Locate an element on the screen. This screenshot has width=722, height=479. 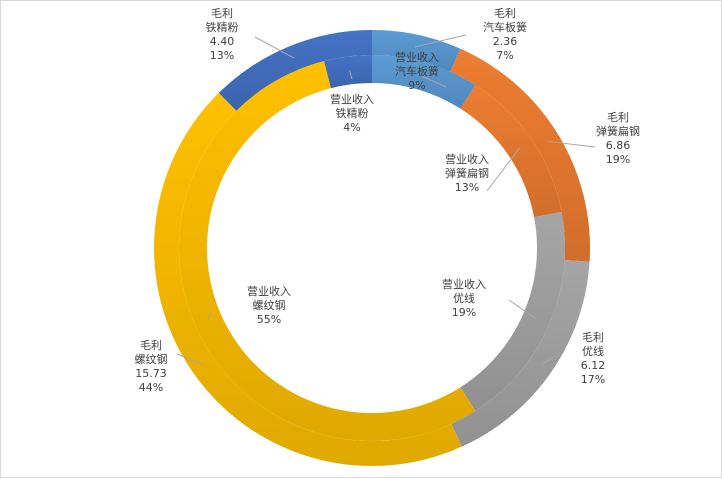
outer-label-3-line-4: 17% is located at coordinates (593, 379).